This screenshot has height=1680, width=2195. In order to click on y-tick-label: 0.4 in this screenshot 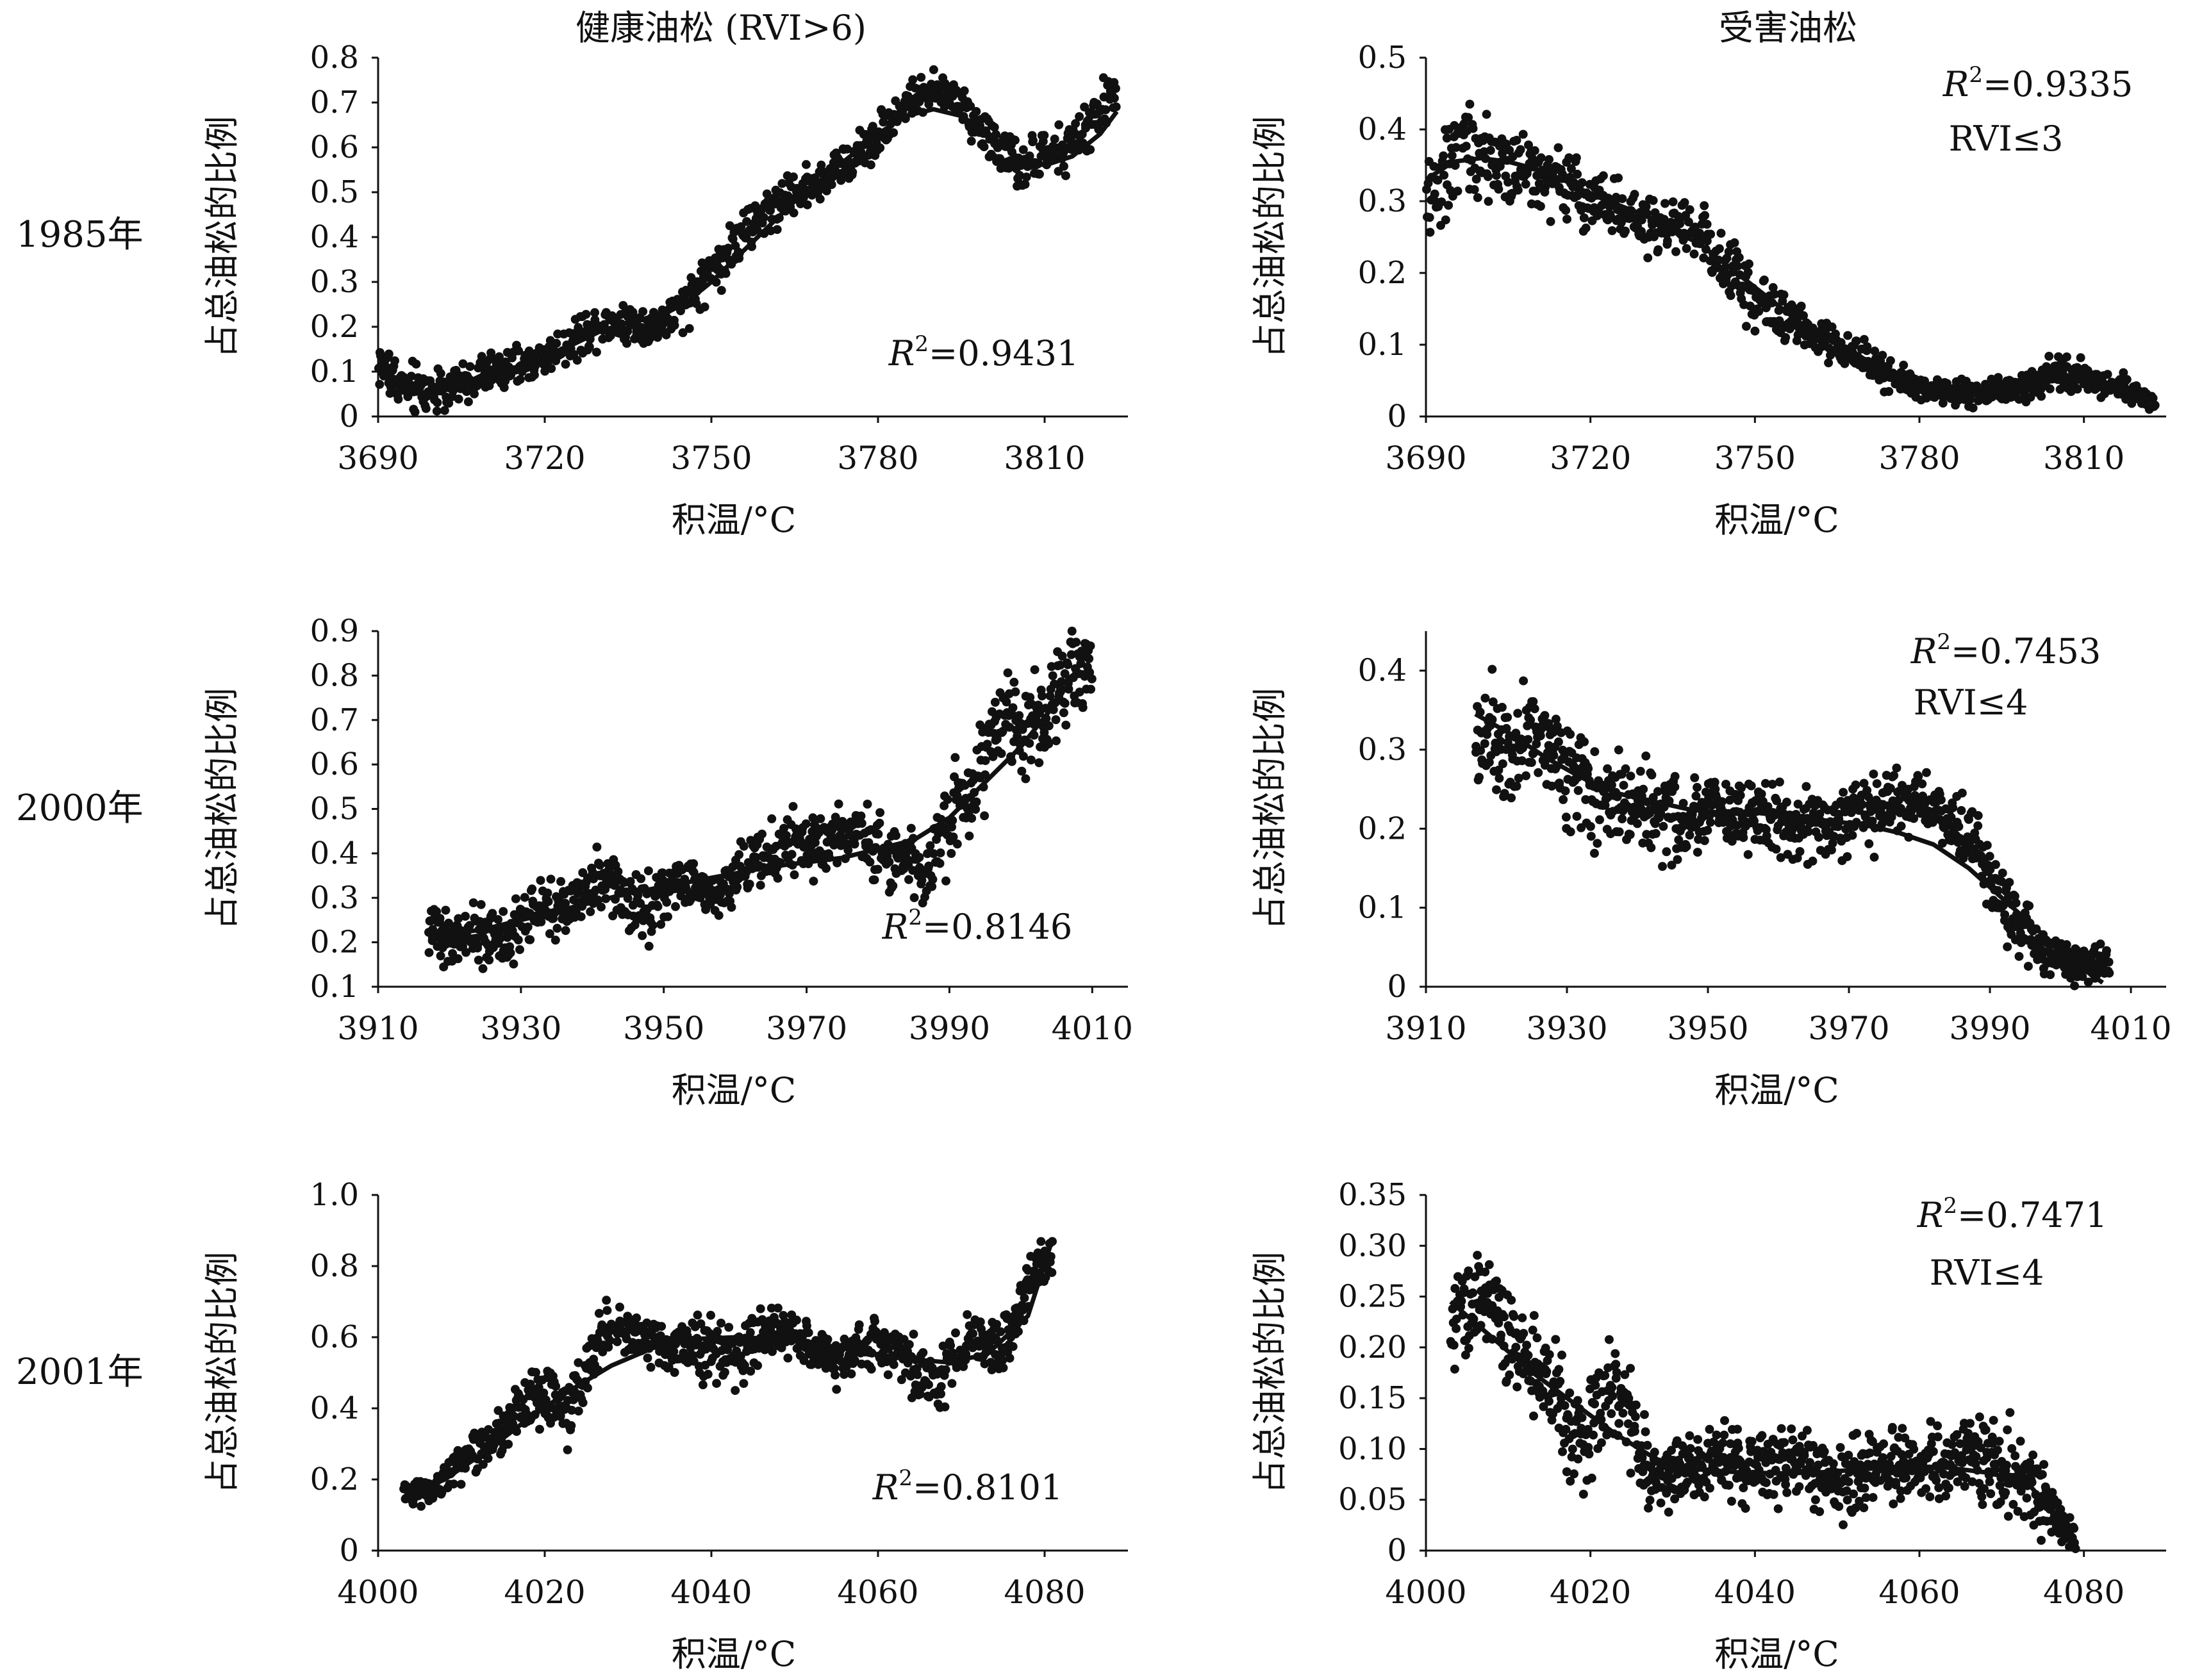, I will do `click(334, 853)`.